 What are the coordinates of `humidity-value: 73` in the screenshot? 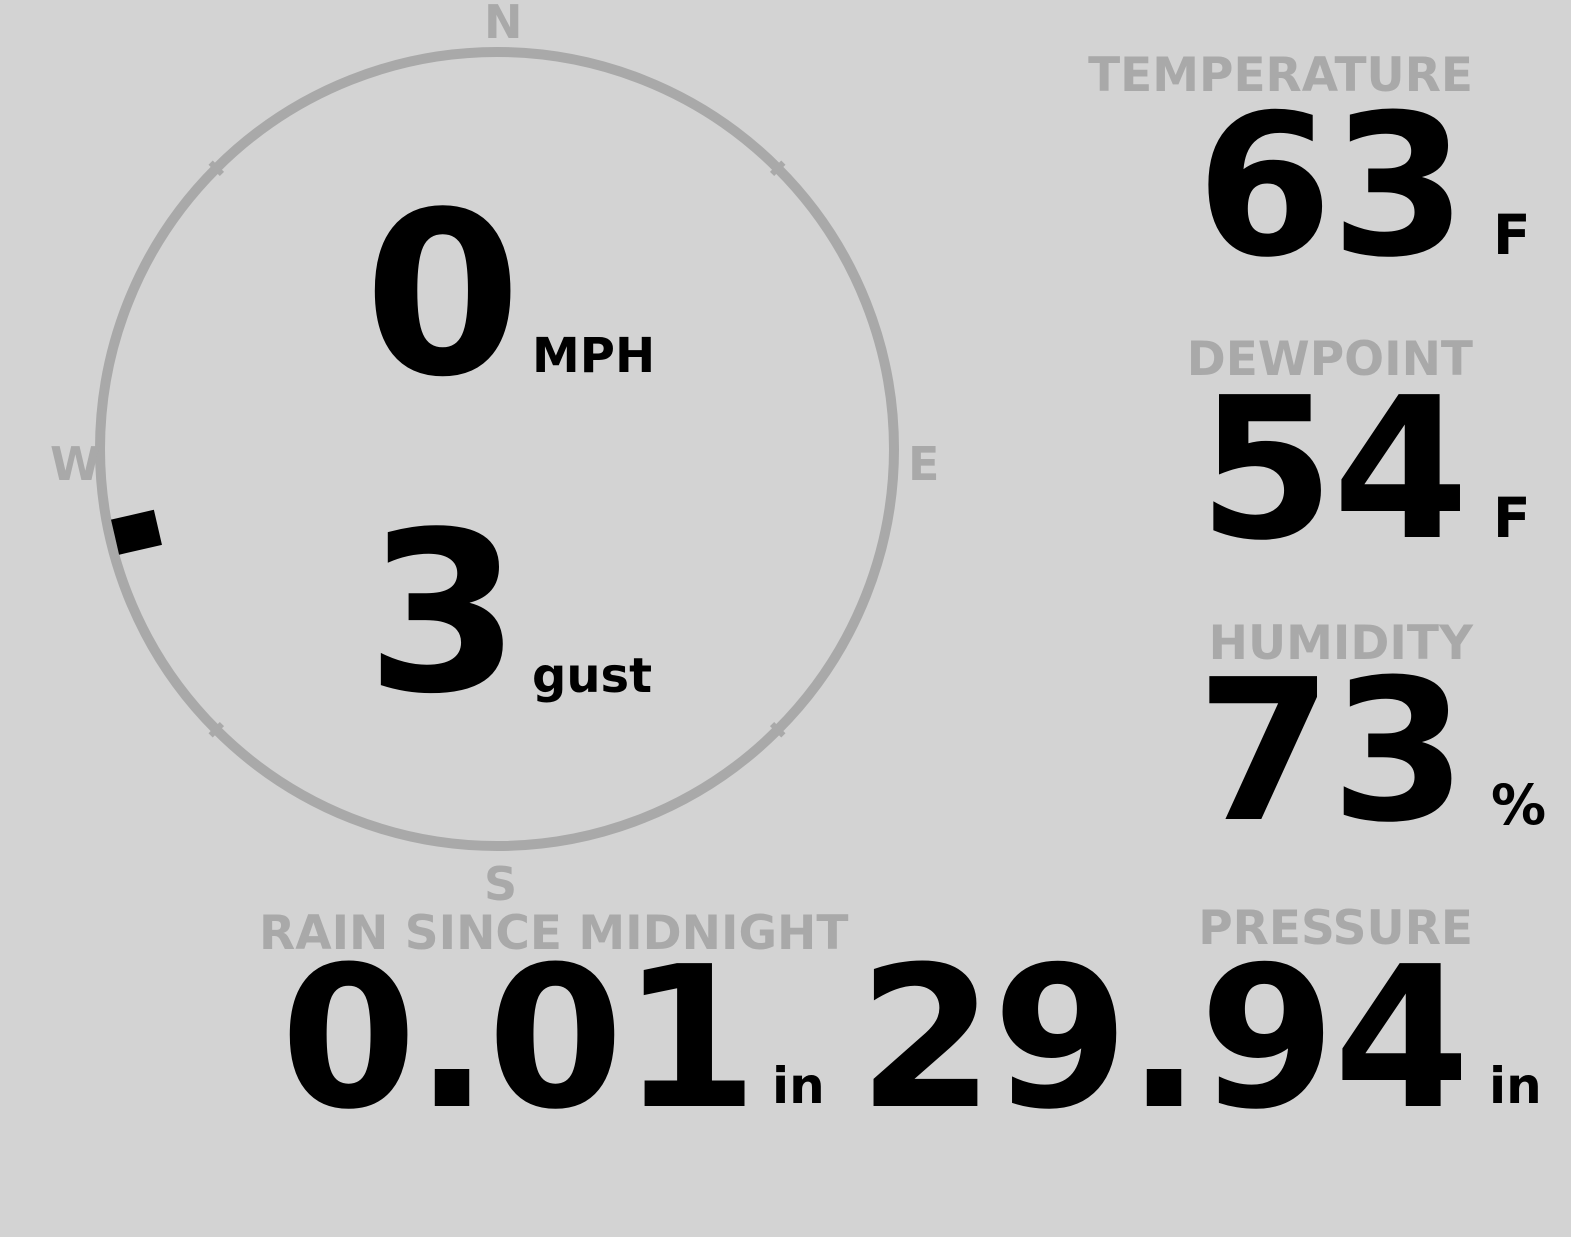 It's located at (1331, 752).